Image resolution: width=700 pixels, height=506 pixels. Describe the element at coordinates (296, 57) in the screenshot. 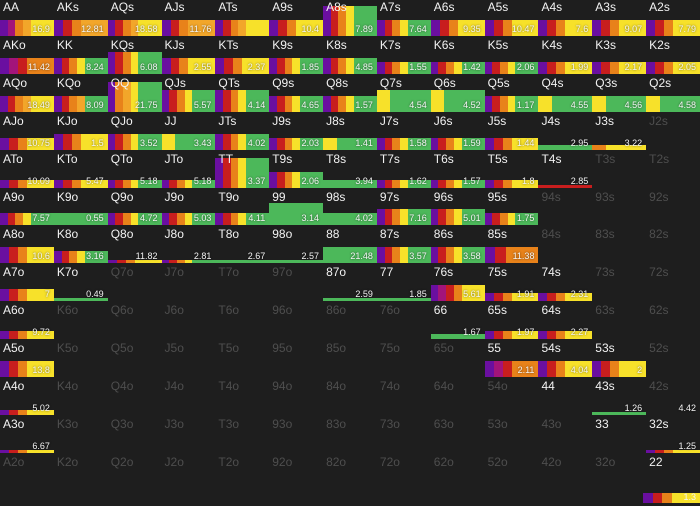

I see `hand-cell-k9s: K9s 1.85` at that location.